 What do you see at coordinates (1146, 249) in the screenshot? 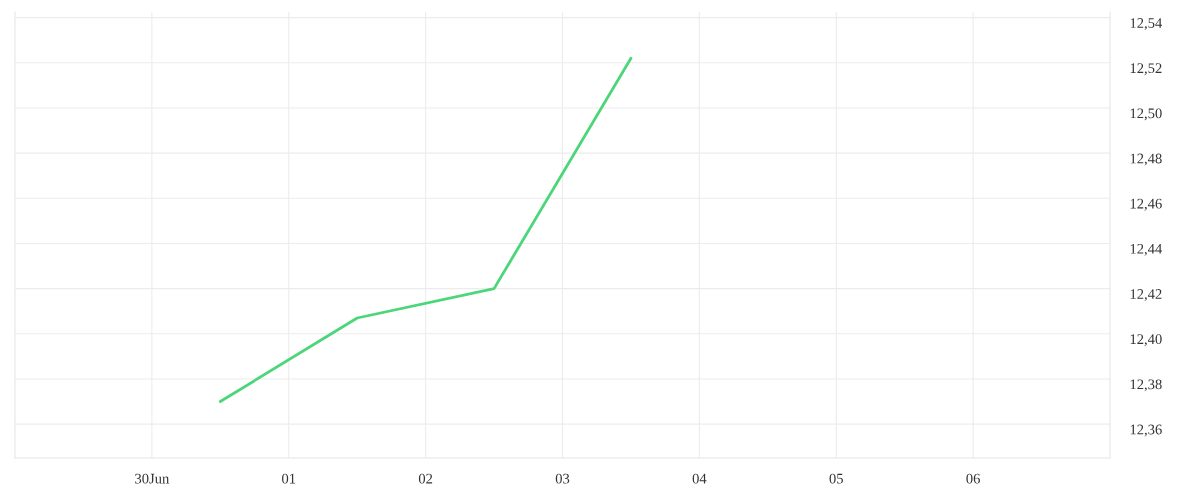
I see `y-tick-label: 12,44` at bounding box center [1146, 249].